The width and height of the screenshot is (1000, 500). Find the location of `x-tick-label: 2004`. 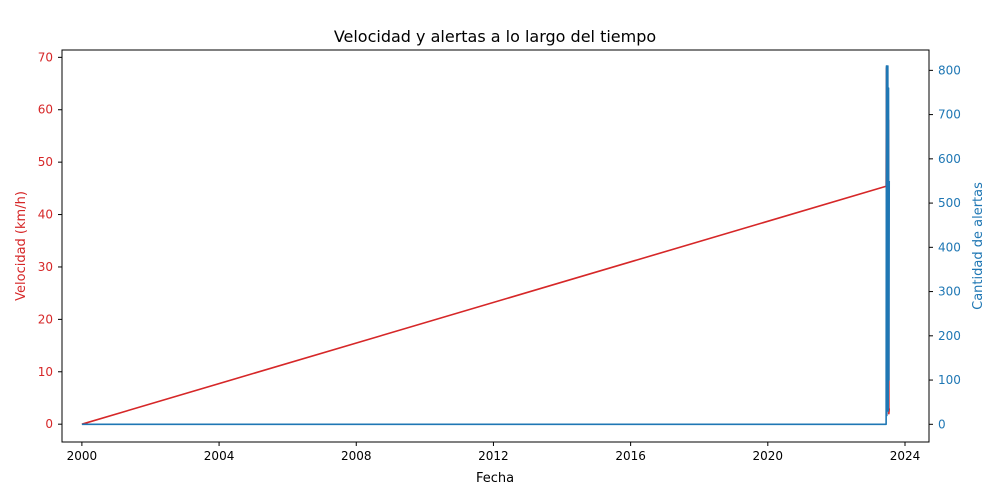

x-tick-label: 2004 is located at coordinates (219, 456).